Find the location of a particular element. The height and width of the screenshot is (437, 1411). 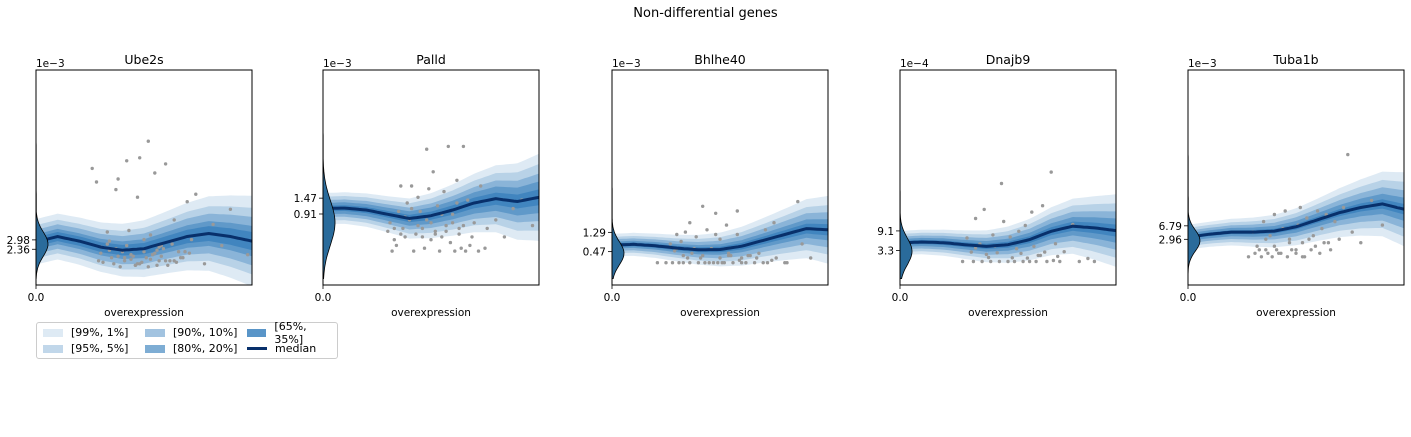

y-tick-label: 0.91 is located at coordinates (305, 215).